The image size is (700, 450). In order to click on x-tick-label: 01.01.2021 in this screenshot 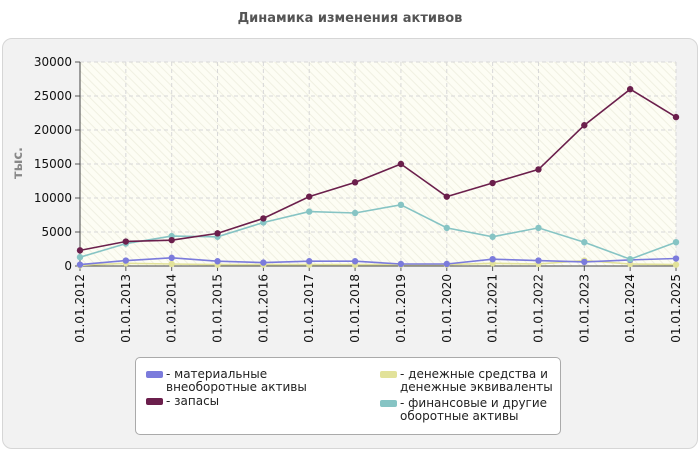, I will do `click(493, 308)`.